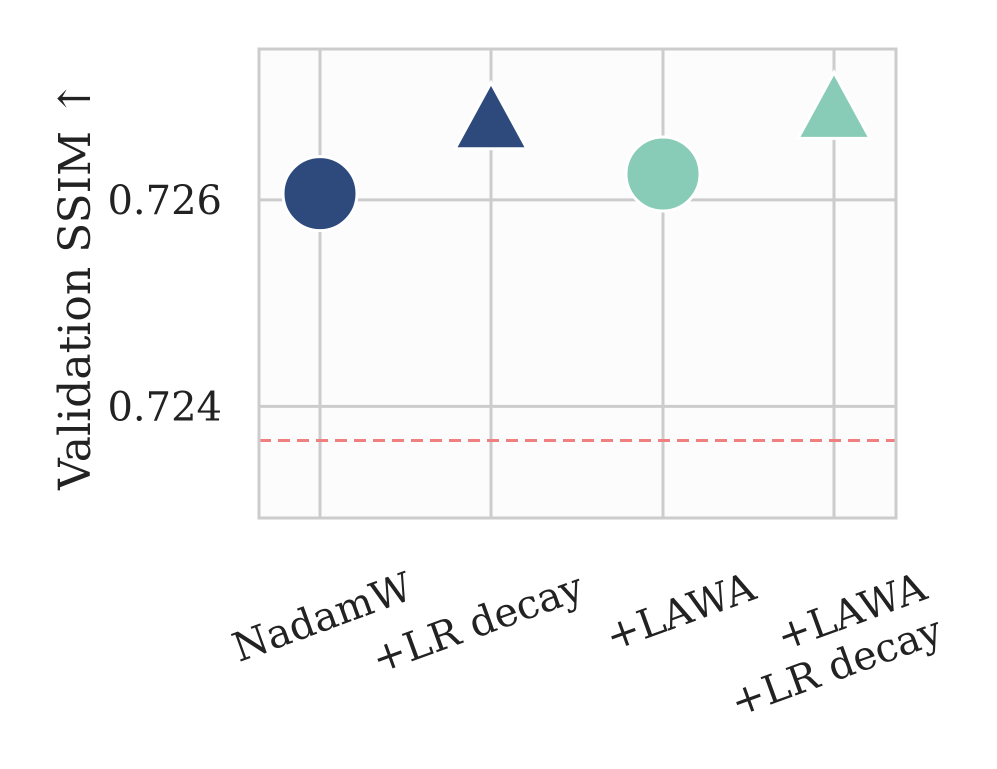  Describe the element at coordinates (164, 304) in the screenshot. I see `y-tick-labels: 0.724 0.726` at that location.